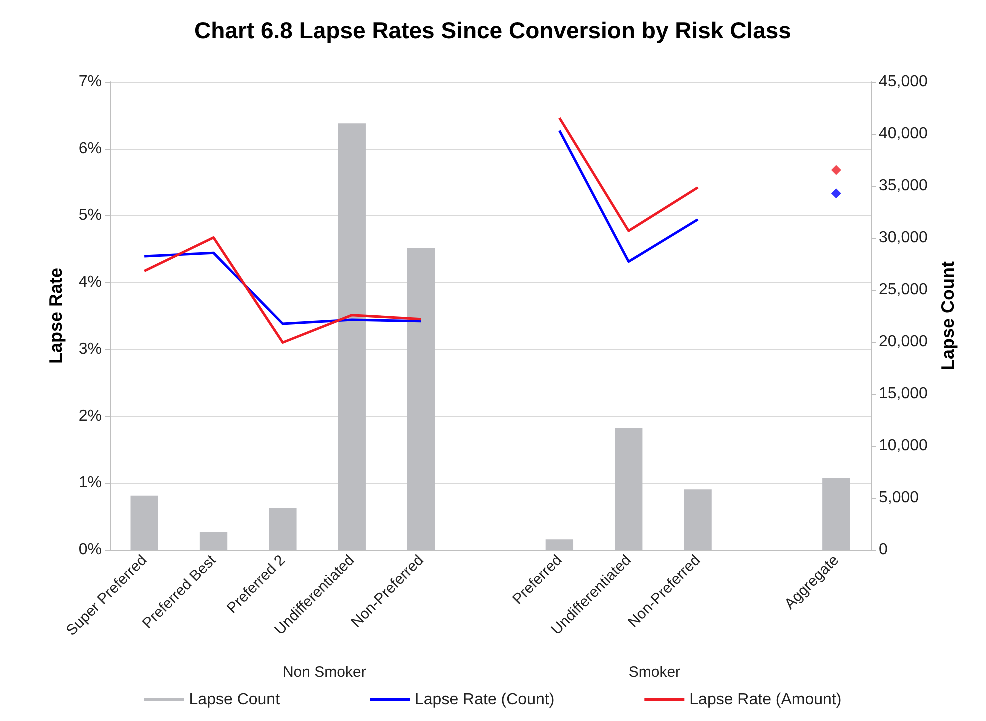 The height and width of the screenshot is (721, 986). What do you see at coordinates (56, 316) in the screenshot?
I see `y-axis-title: Lapse Rate` at bounding box center [56, 316].